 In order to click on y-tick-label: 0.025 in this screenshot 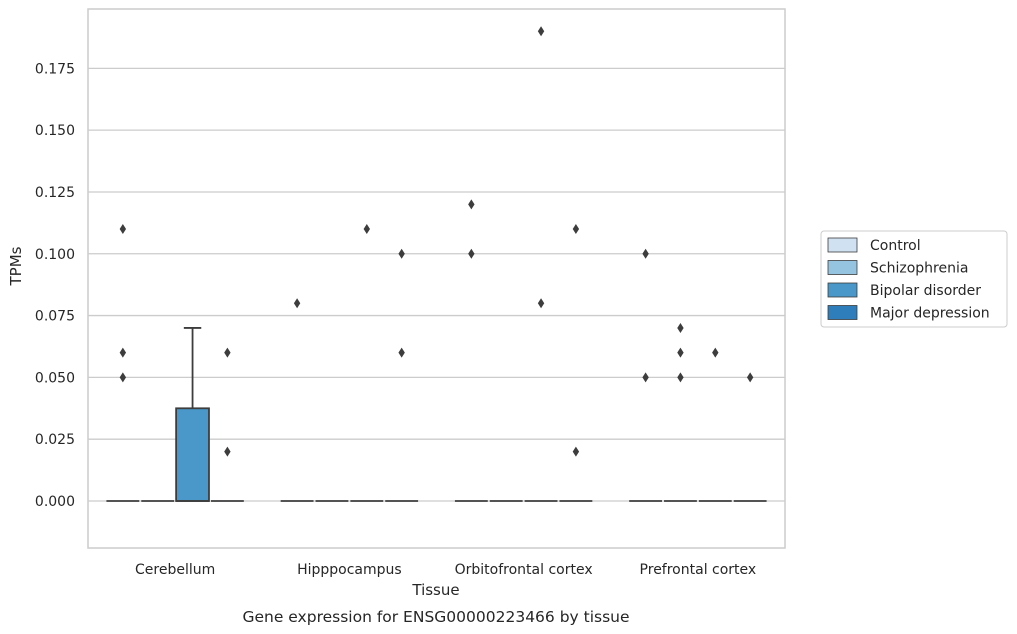, I will do `click(55, 440)`.